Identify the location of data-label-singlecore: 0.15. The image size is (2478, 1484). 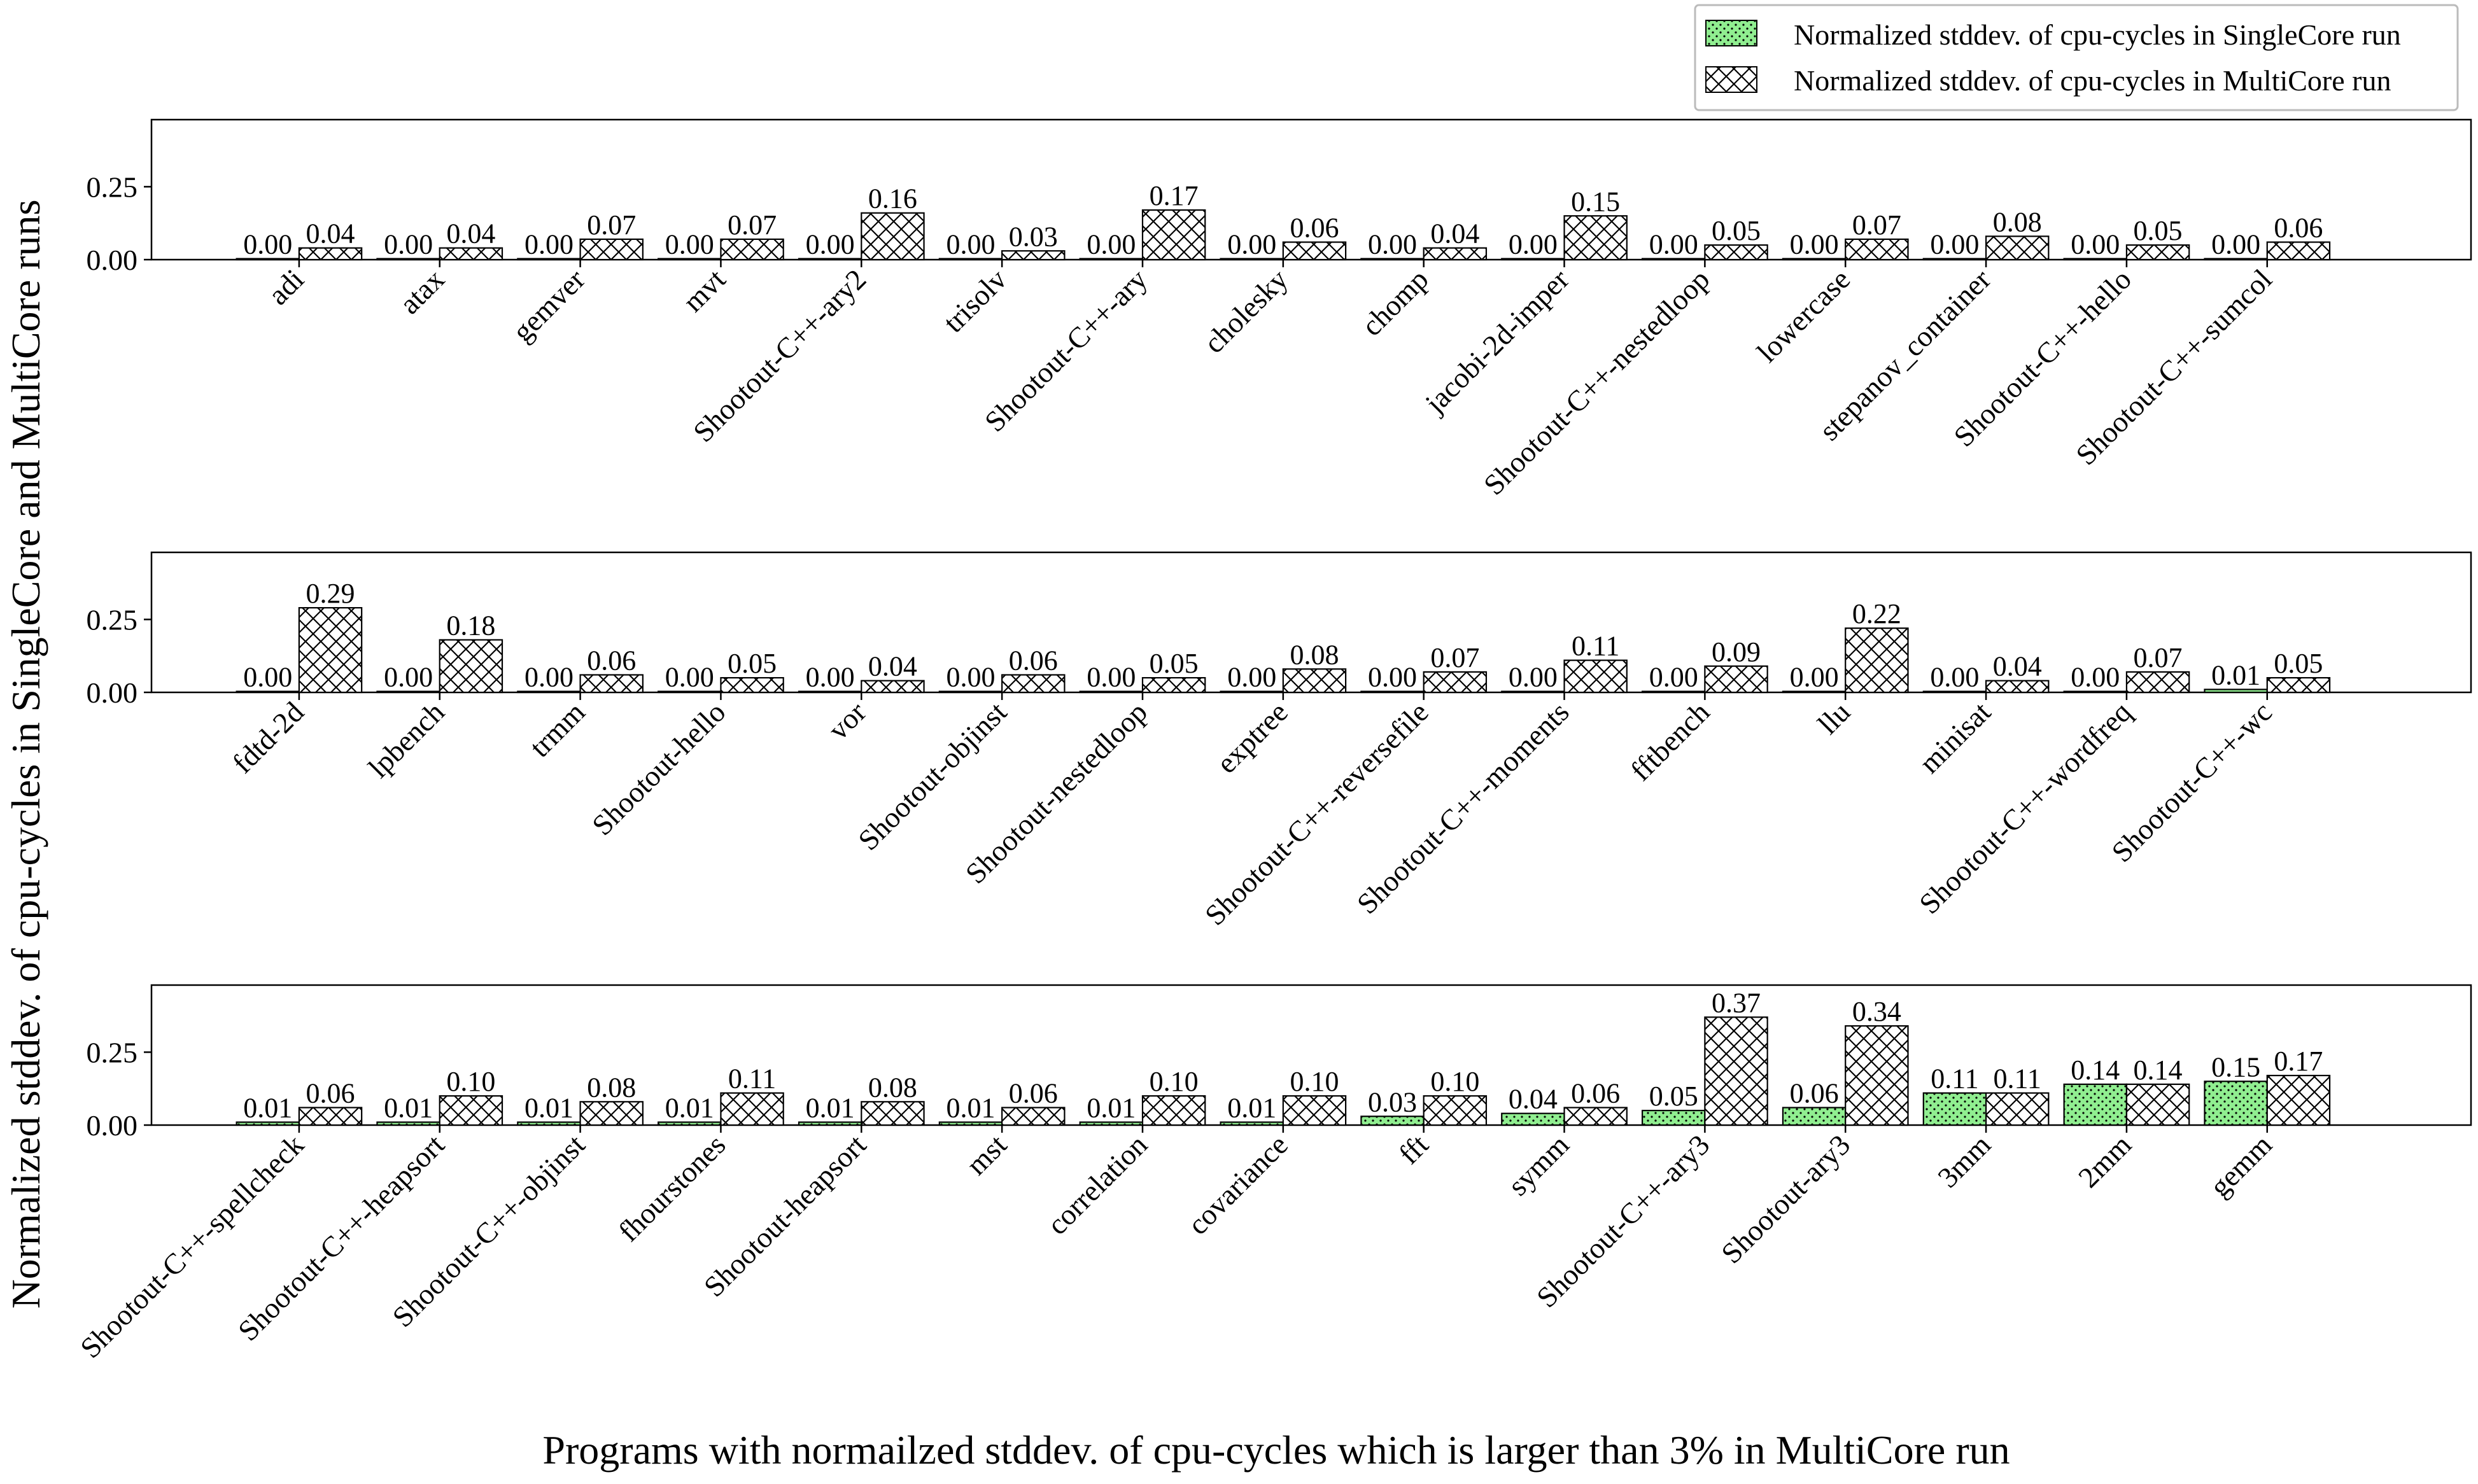
(2236, 1066).